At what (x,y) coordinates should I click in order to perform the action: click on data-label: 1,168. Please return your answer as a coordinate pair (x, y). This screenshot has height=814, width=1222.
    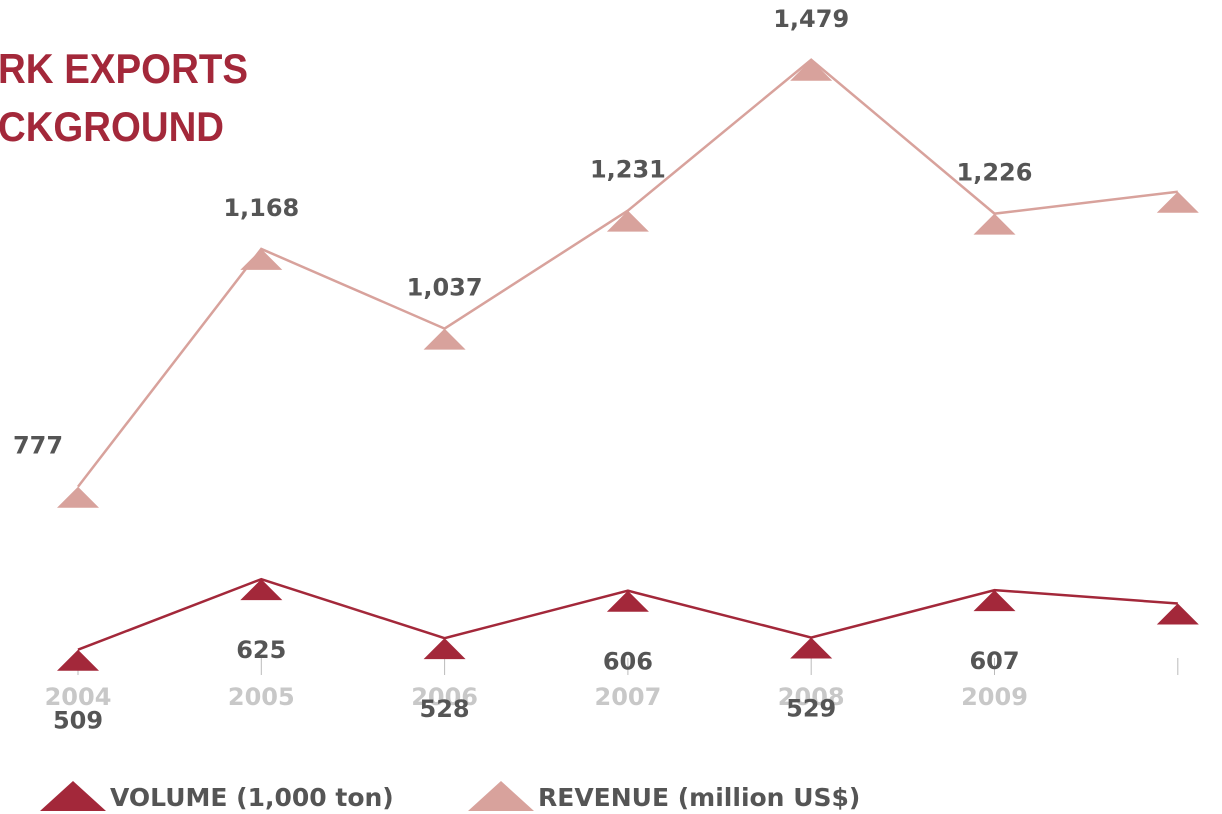
    Looking at the image, I should click on (261, 208).